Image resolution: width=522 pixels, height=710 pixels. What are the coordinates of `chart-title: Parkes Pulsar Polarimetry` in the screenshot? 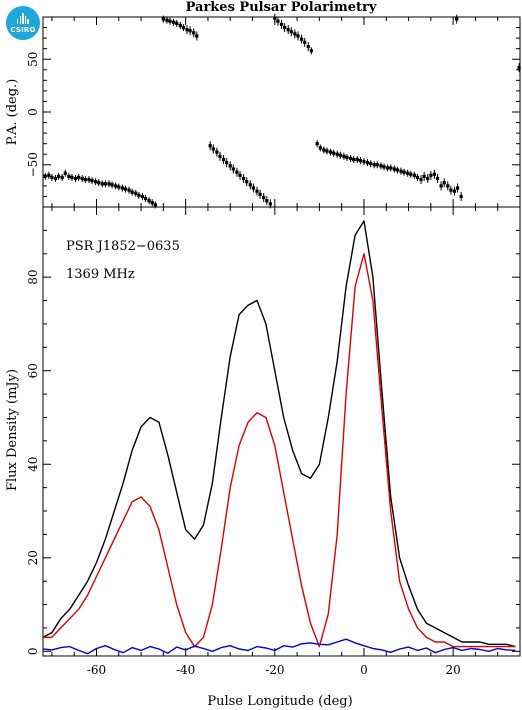 It's located at (281, 7).